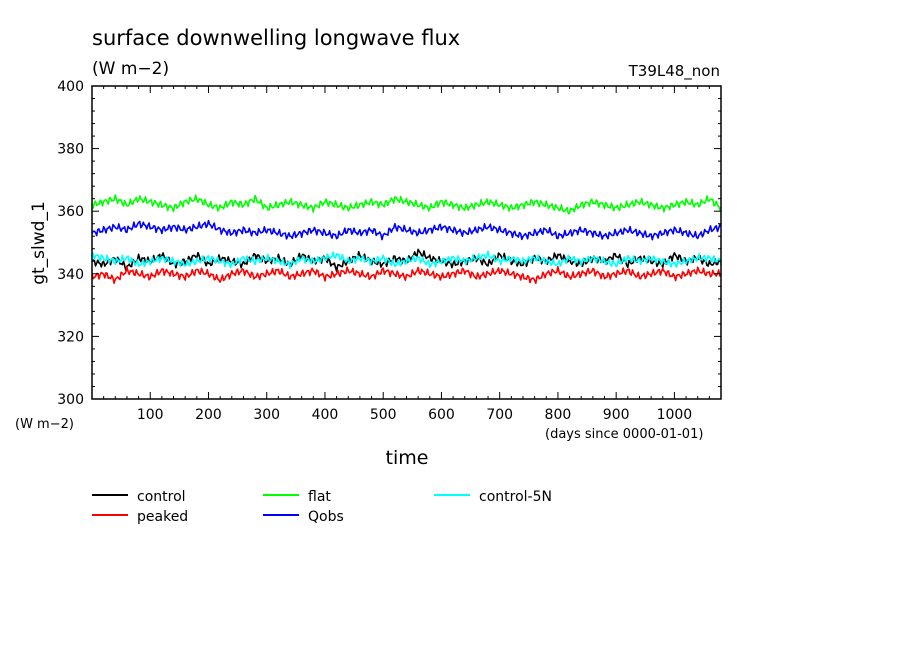 The width and height of the screenshot is (904, 654). I want to click on x-tick-label: 600, so click(441, 415).